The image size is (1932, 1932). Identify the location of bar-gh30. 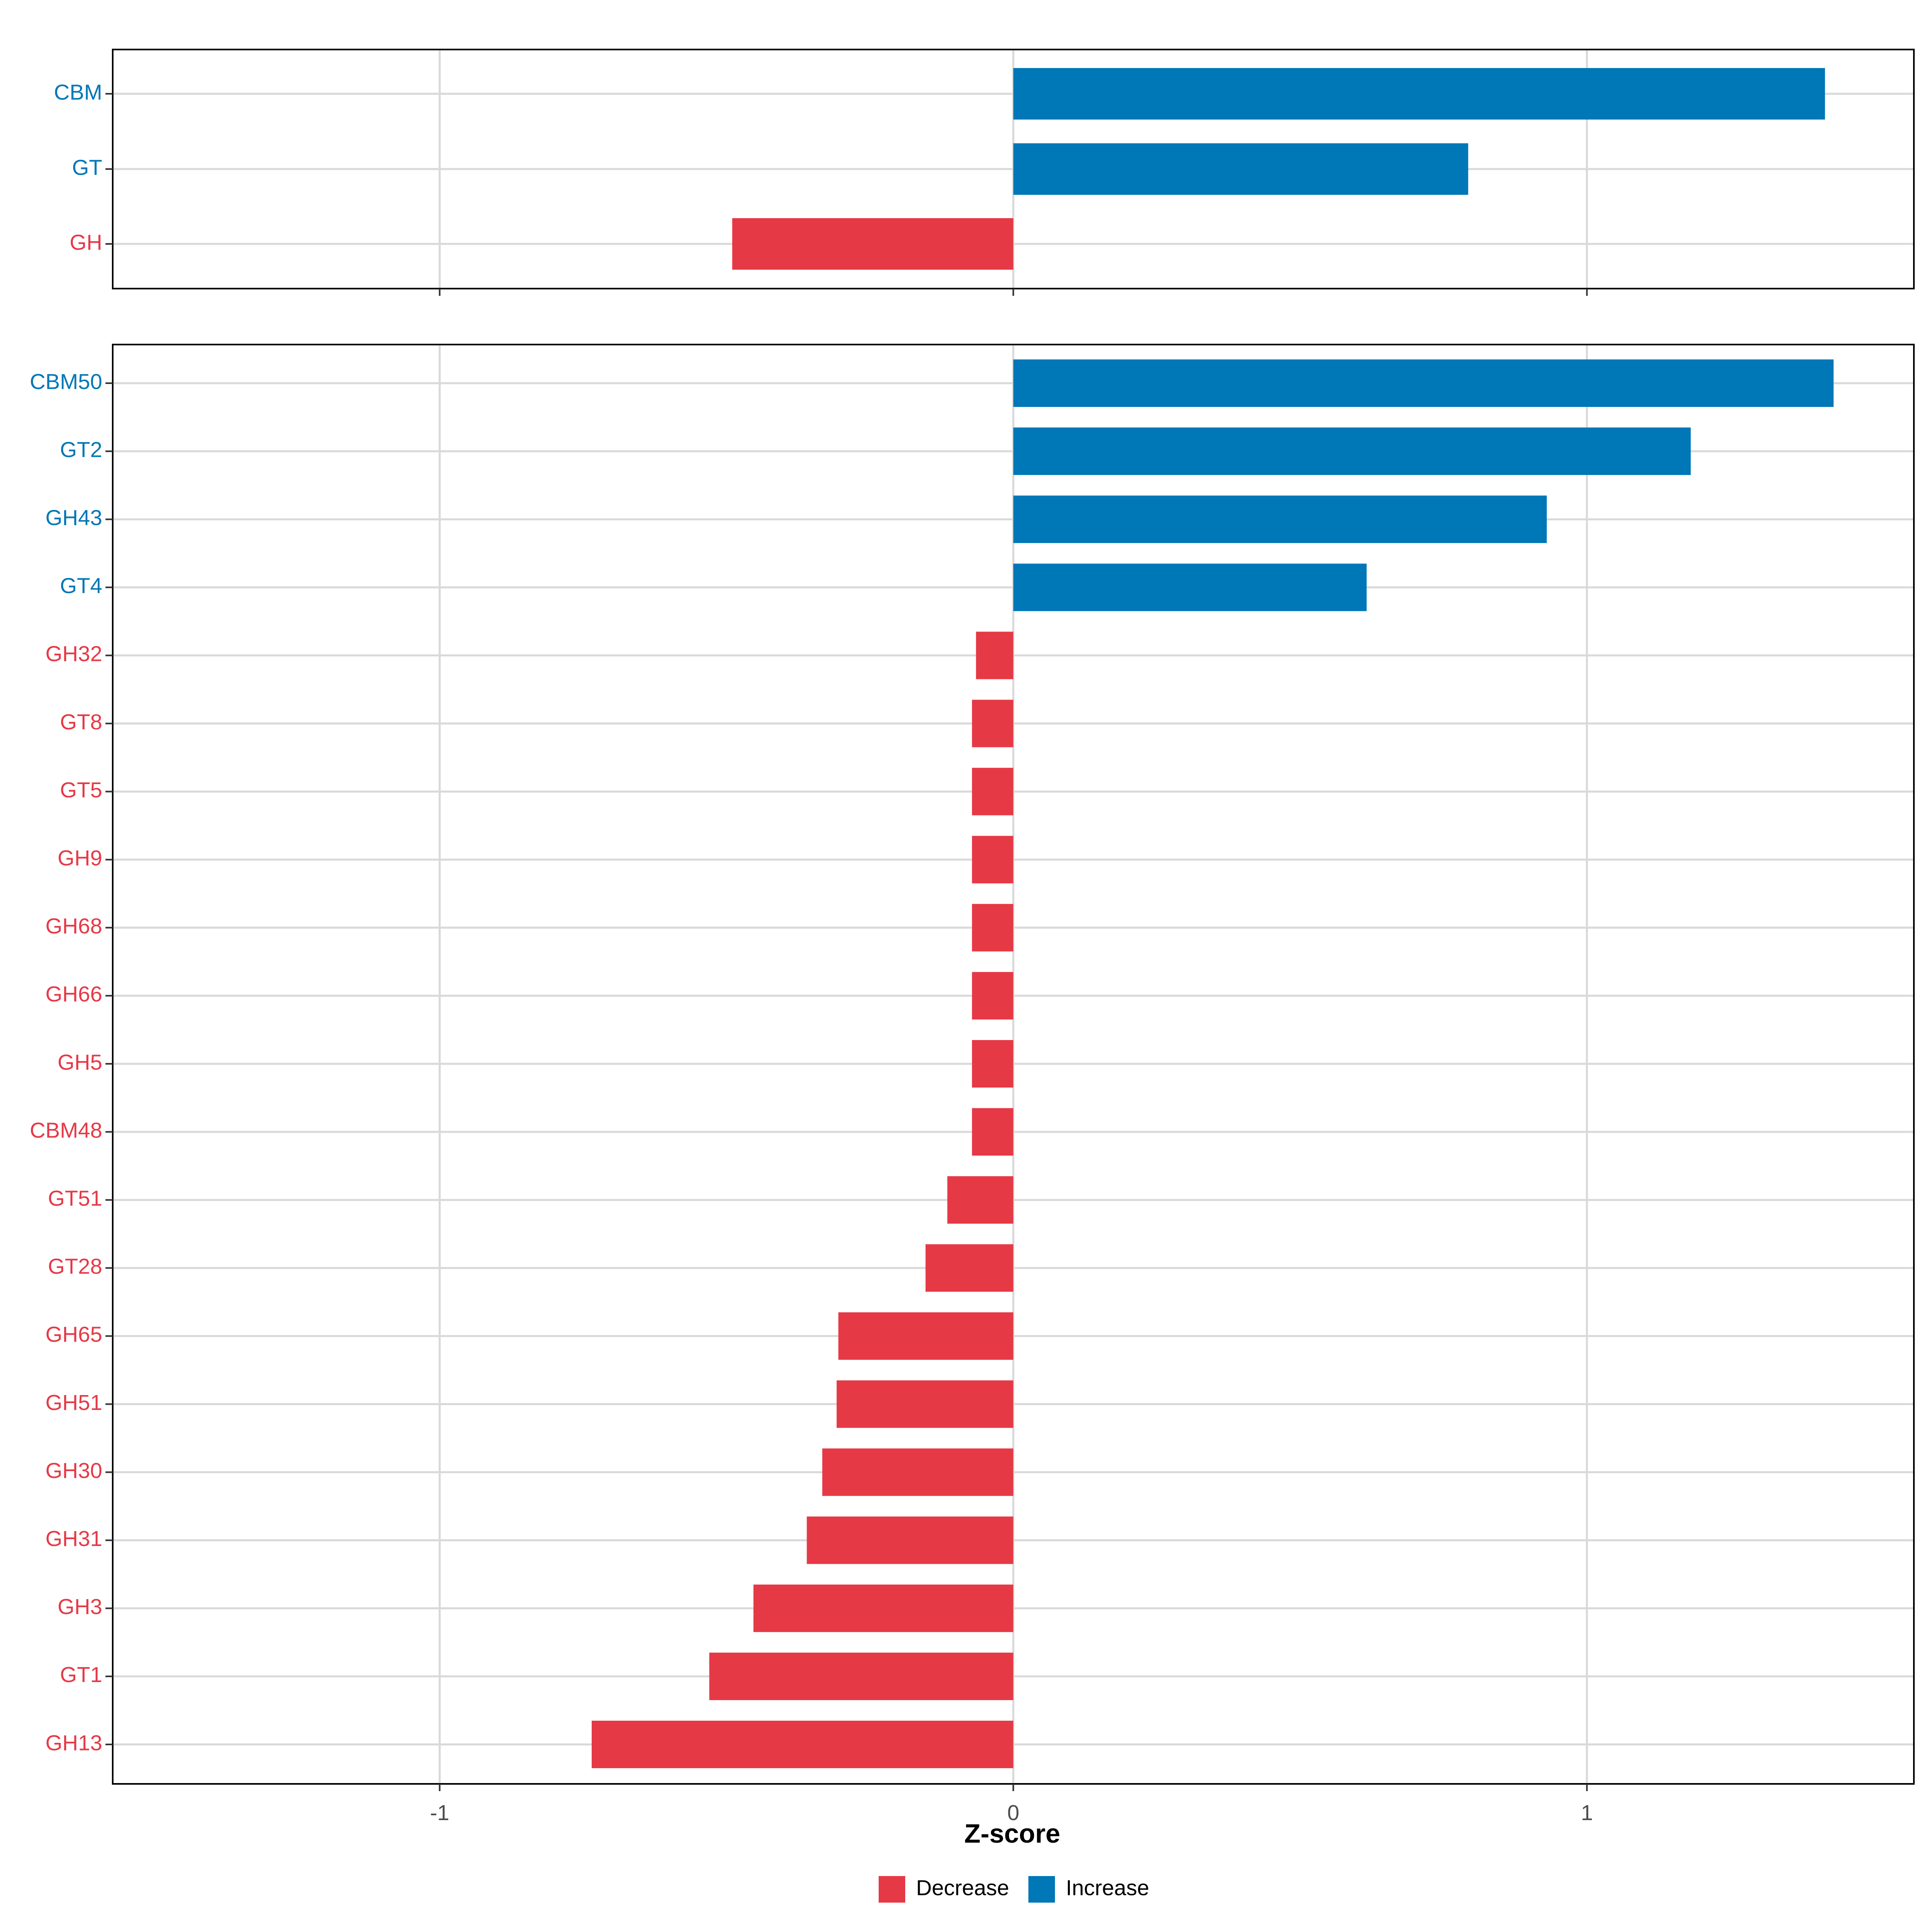
(917, 1472).